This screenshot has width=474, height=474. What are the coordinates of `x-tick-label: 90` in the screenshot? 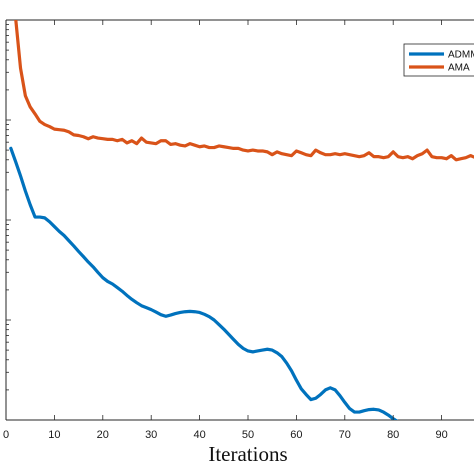 It's located at (441, 435).